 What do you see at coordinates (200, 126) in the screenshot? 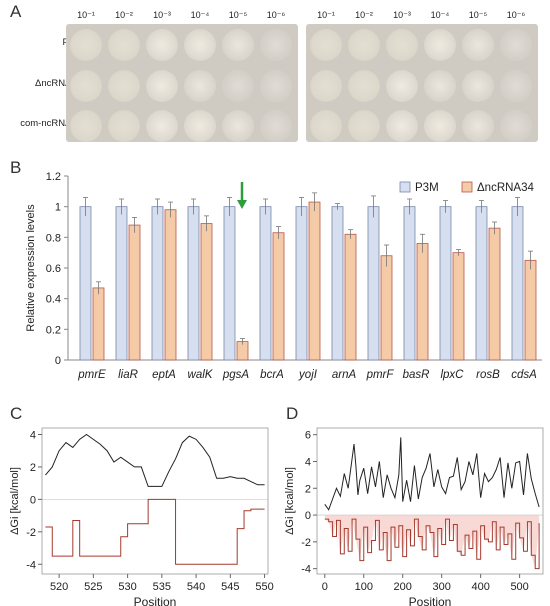
I see `colony-spot-left-r3-c4` at bounding box center [200, 126].